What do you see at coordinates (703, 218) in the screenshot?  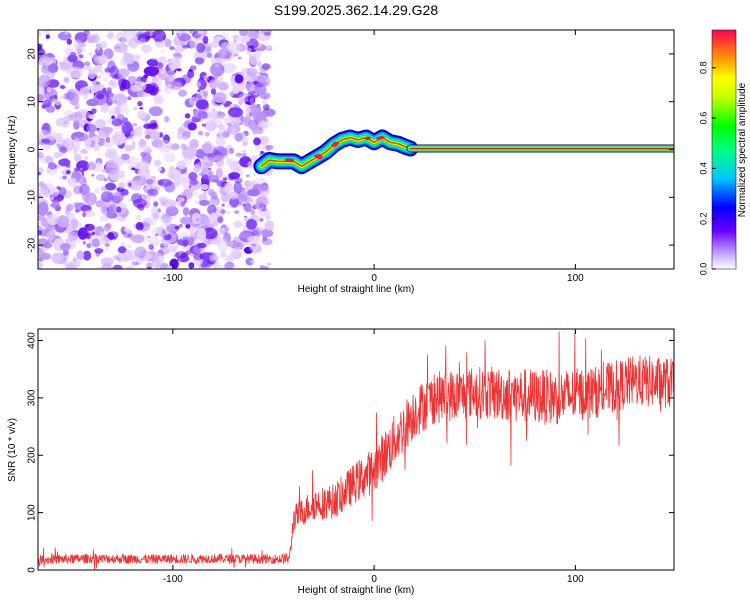 I see `colorbar-tick-label: 0.2` at bounding box center [703, 218].